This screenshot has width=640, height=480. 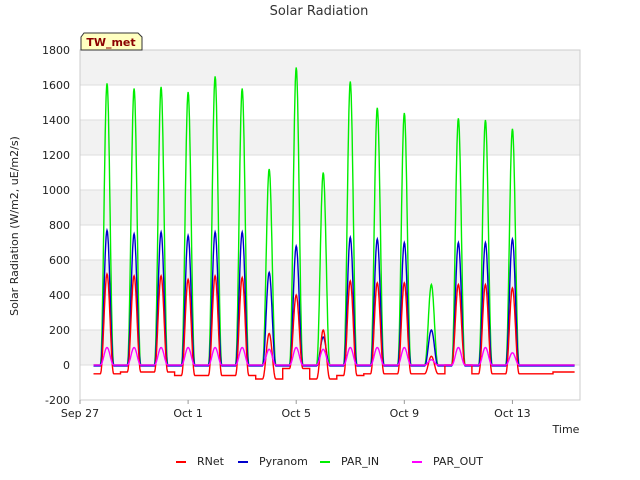 What do you see at coordinates (334, 356) in the screenshot?
I see `series-line-par_out` at bounding box center [334, 356].